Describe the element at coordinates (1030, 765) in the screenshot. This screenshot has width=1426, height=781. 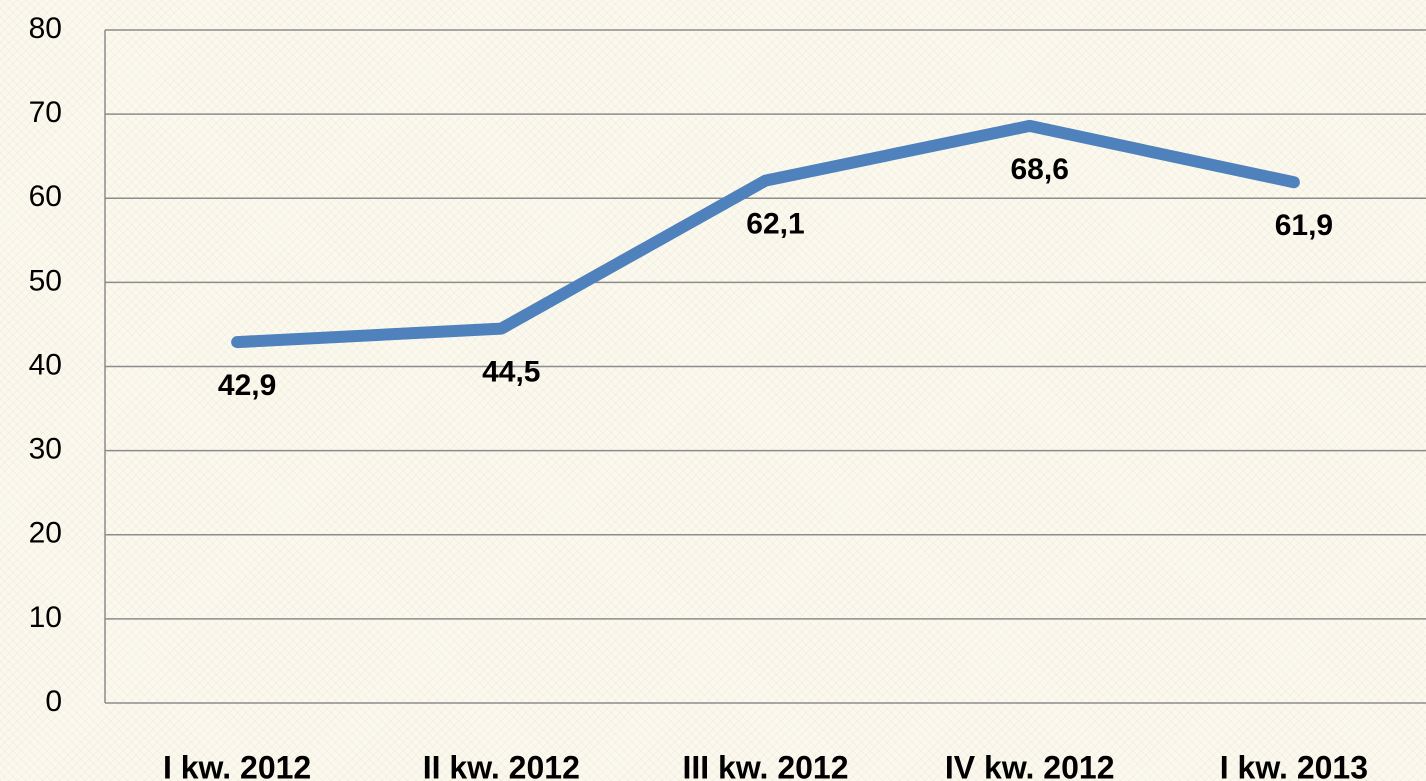
I see `x-tick-label: IV kw. 2012` at that location.